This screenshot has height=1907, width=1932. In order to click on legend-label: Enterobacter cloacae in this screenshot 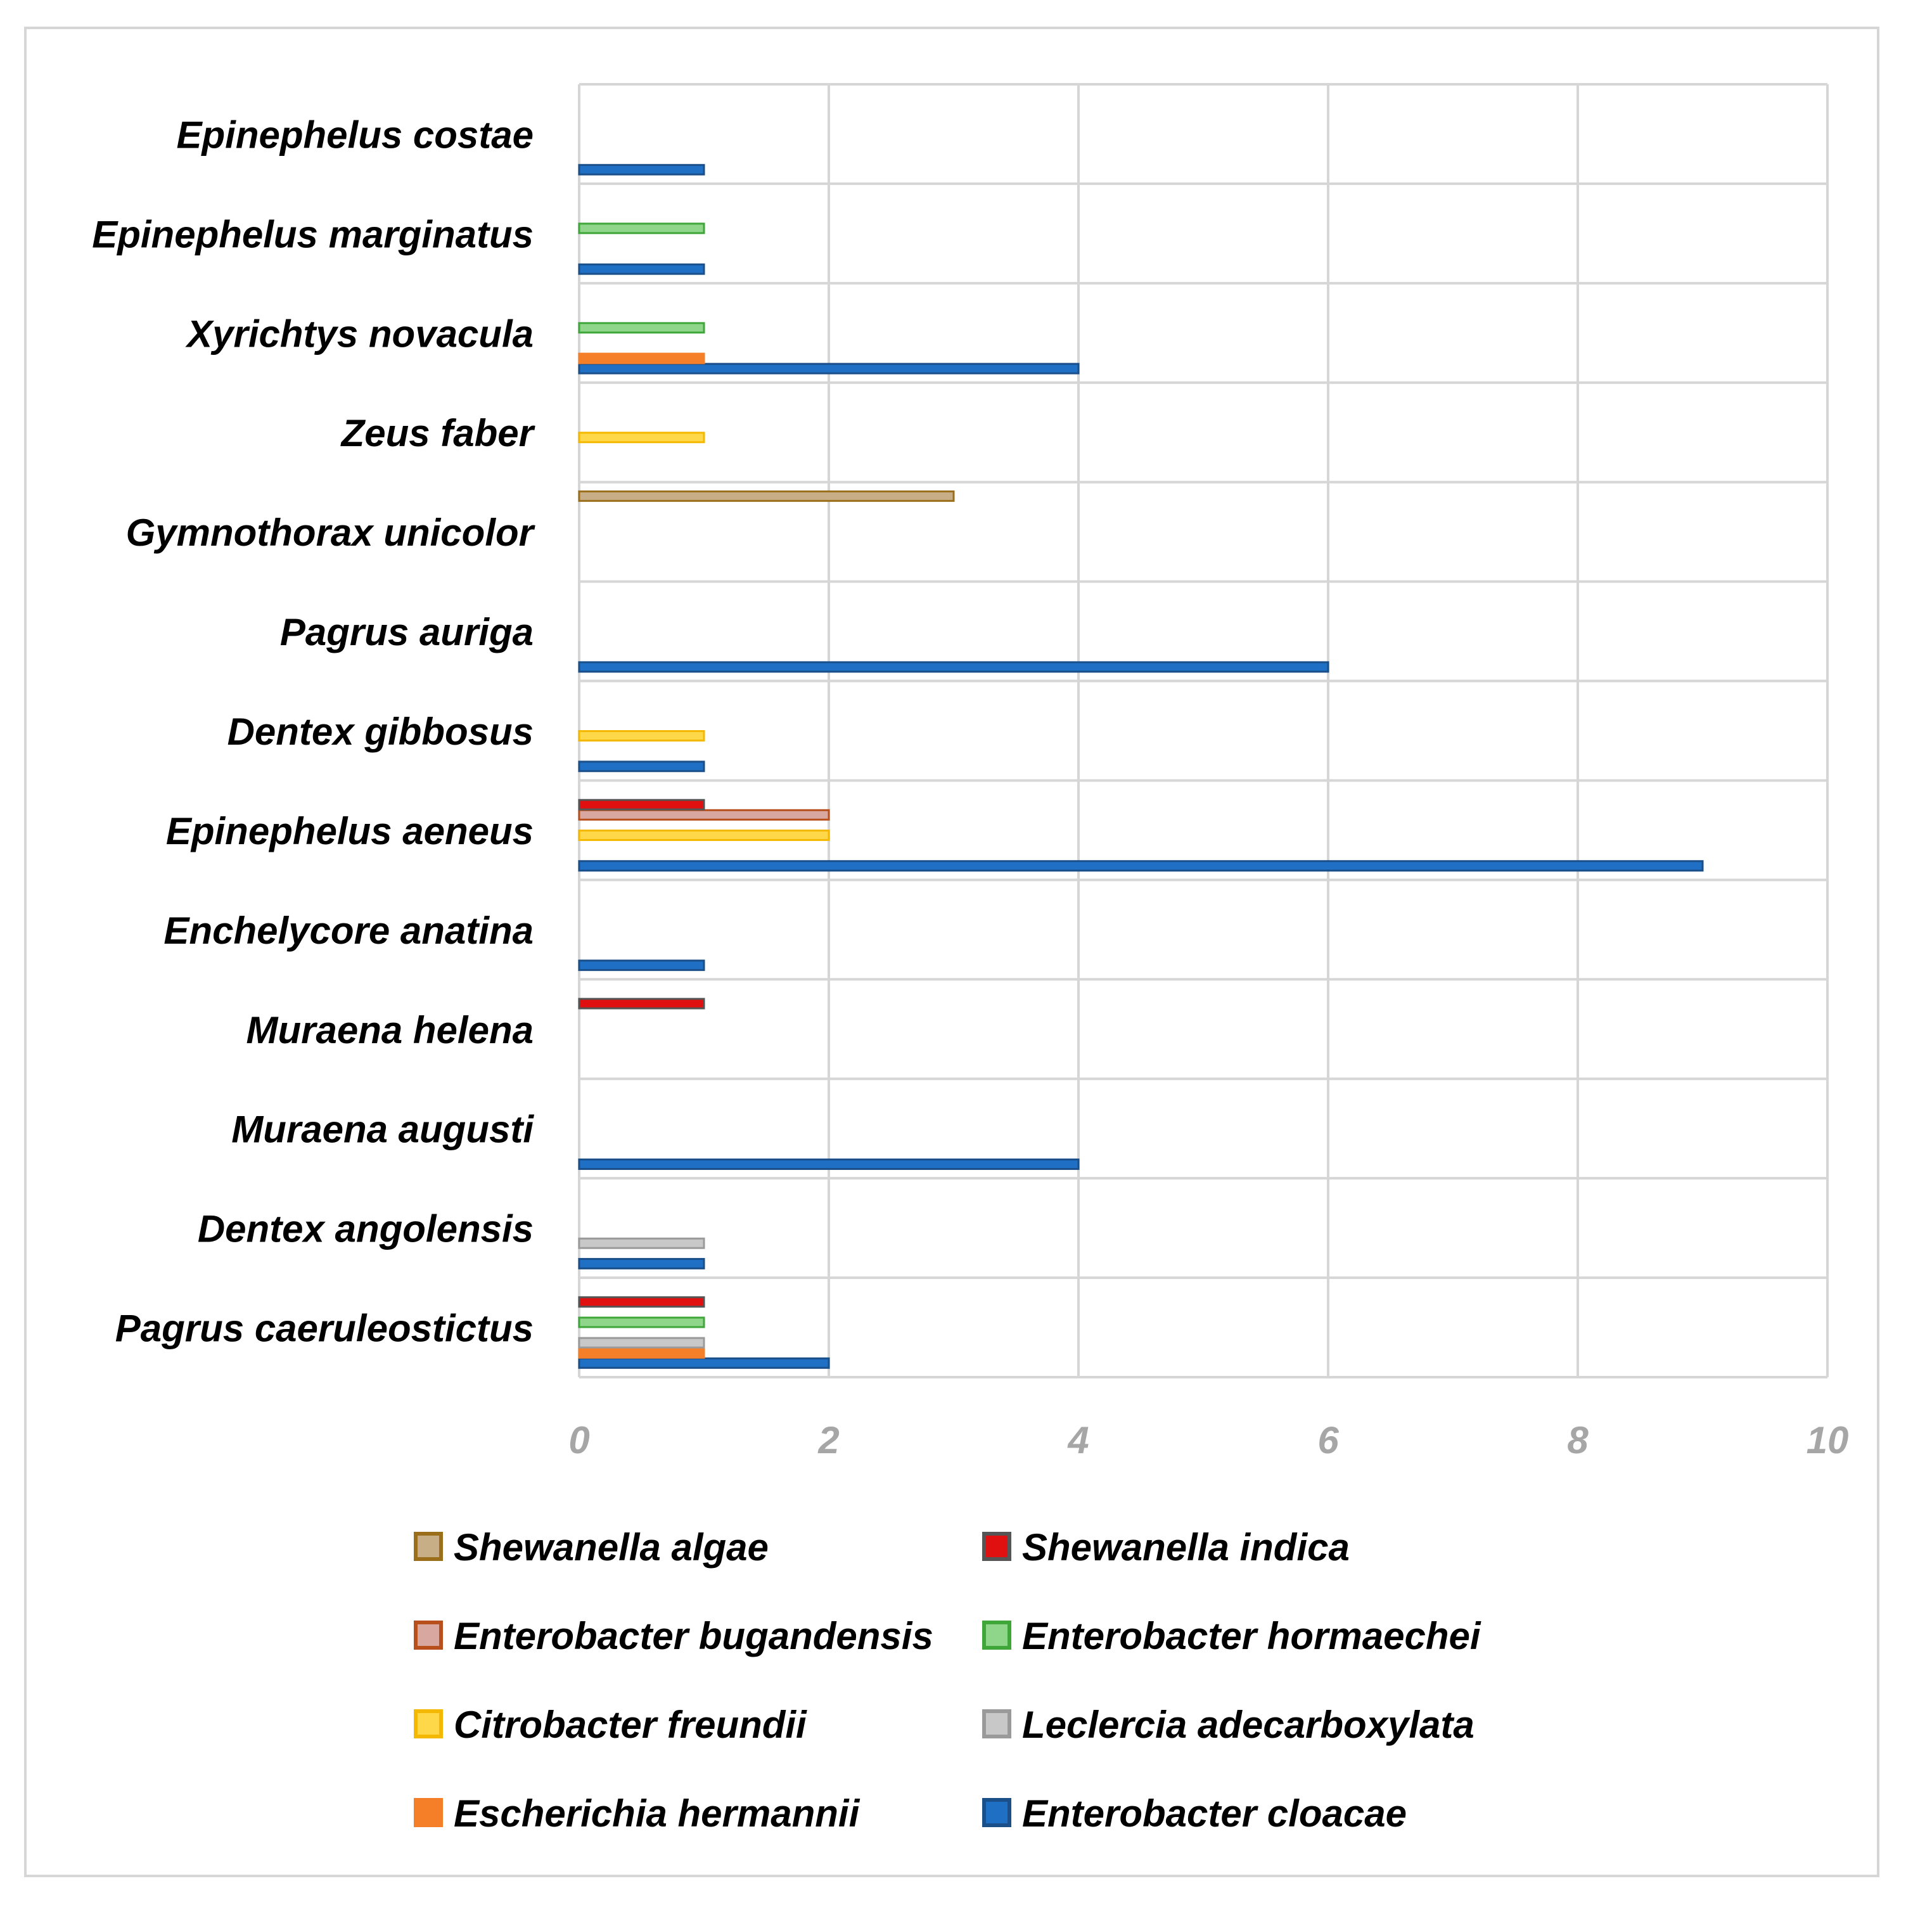, I will do `click(1214, 1814)`.